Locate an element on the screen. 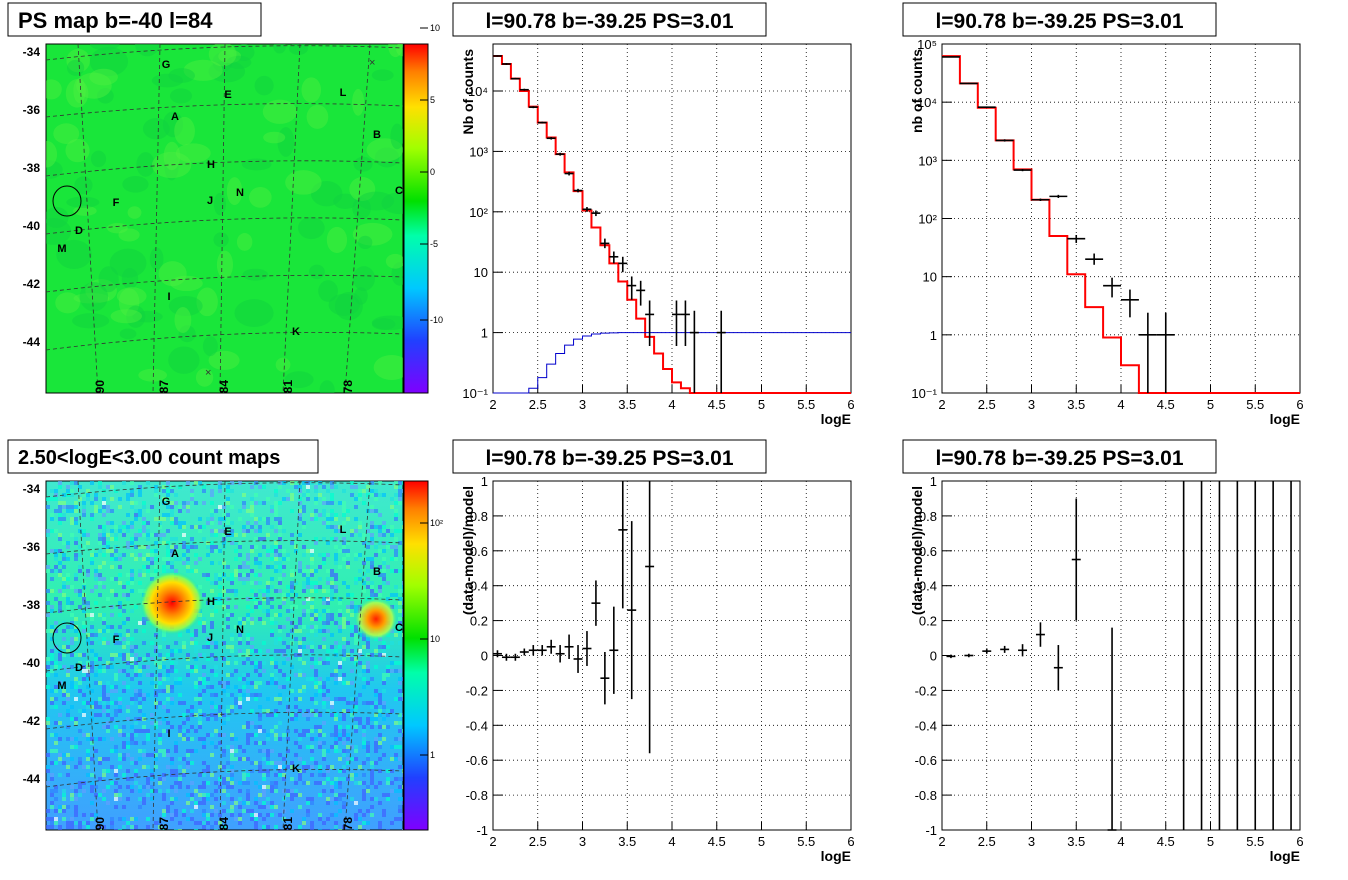 This screenshot has width=1348, height=880. ratio-plot-right-y-tick-label: -0.4 is located at coordinates (926, 725).